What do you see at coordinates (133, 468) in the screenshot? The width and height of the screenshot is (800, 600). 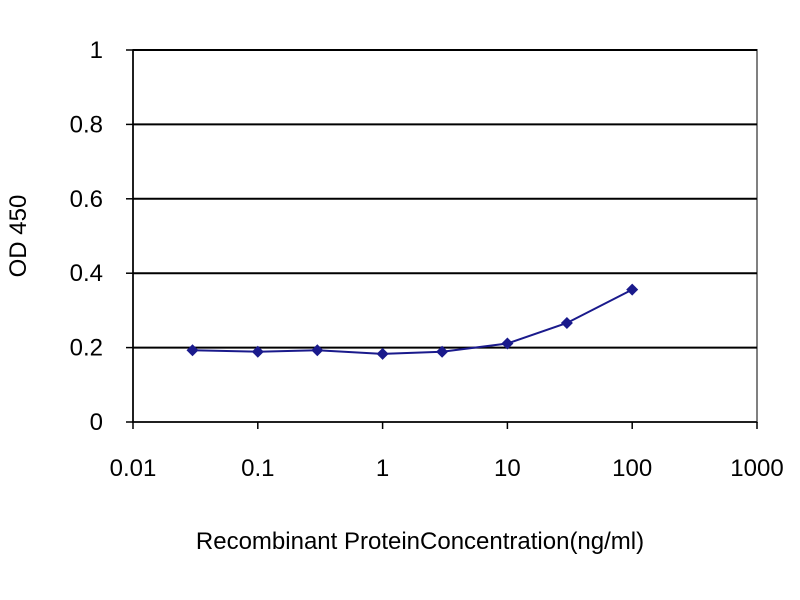 I see `x-tick-label-0: 0.01` at bounding box center [133, 468].